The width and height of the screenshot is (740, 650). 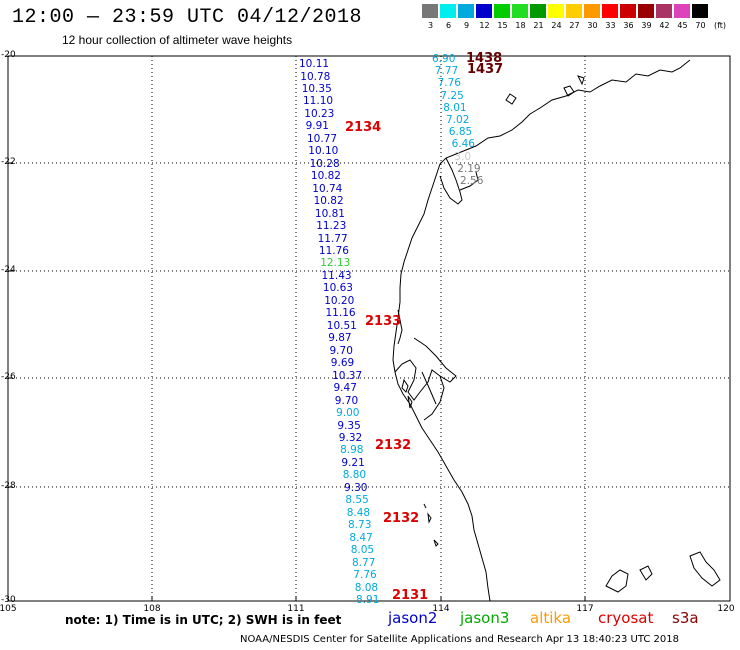 I want to click on wave-height-label: 2.19, so click(x=469, y=168).